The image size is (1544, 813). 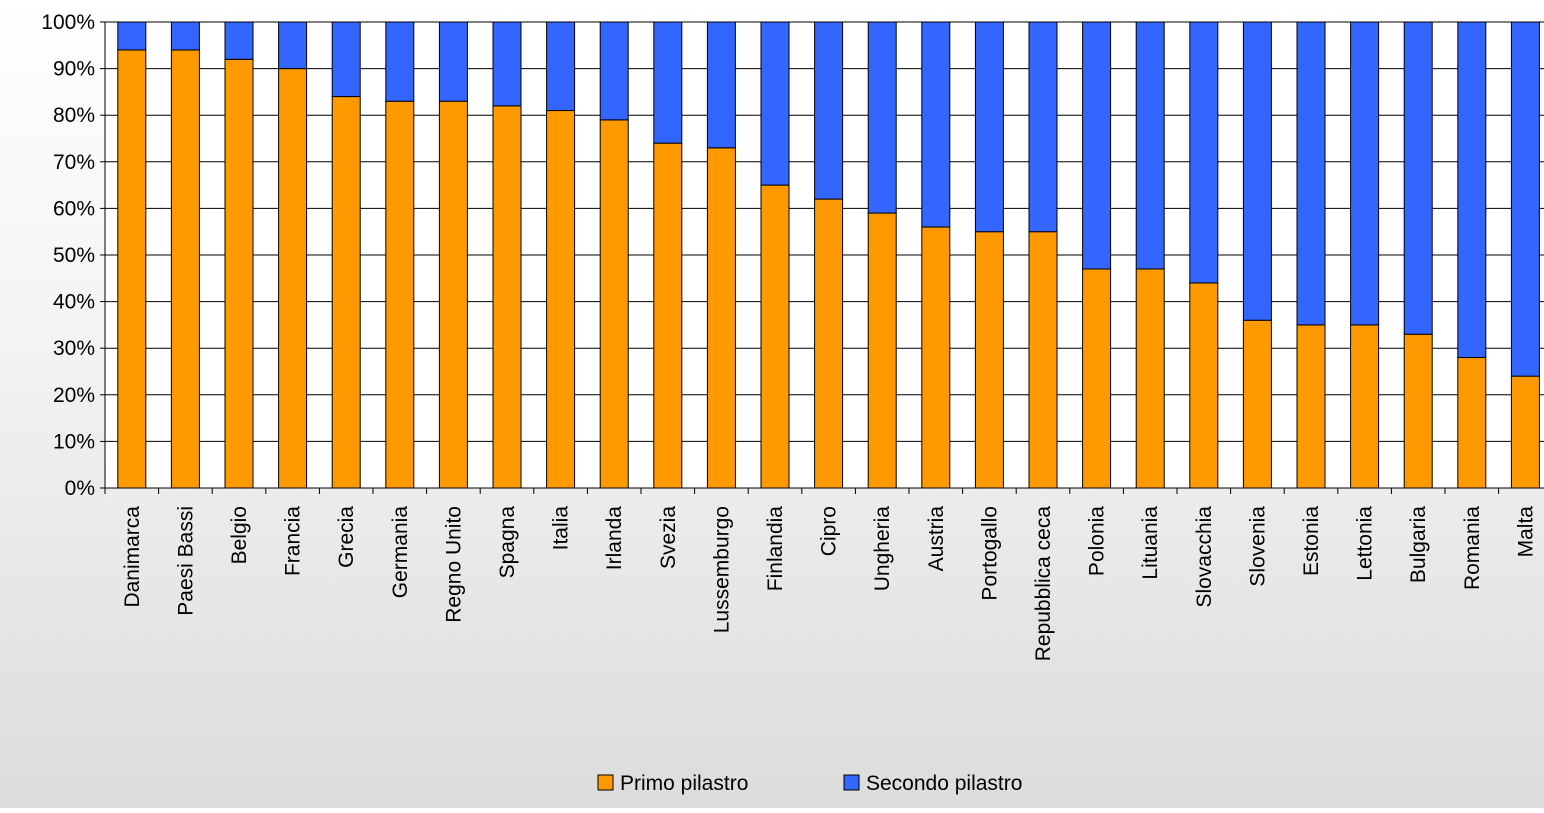 I want to click on bar-secondo-austria, so click(x=936, y=124).